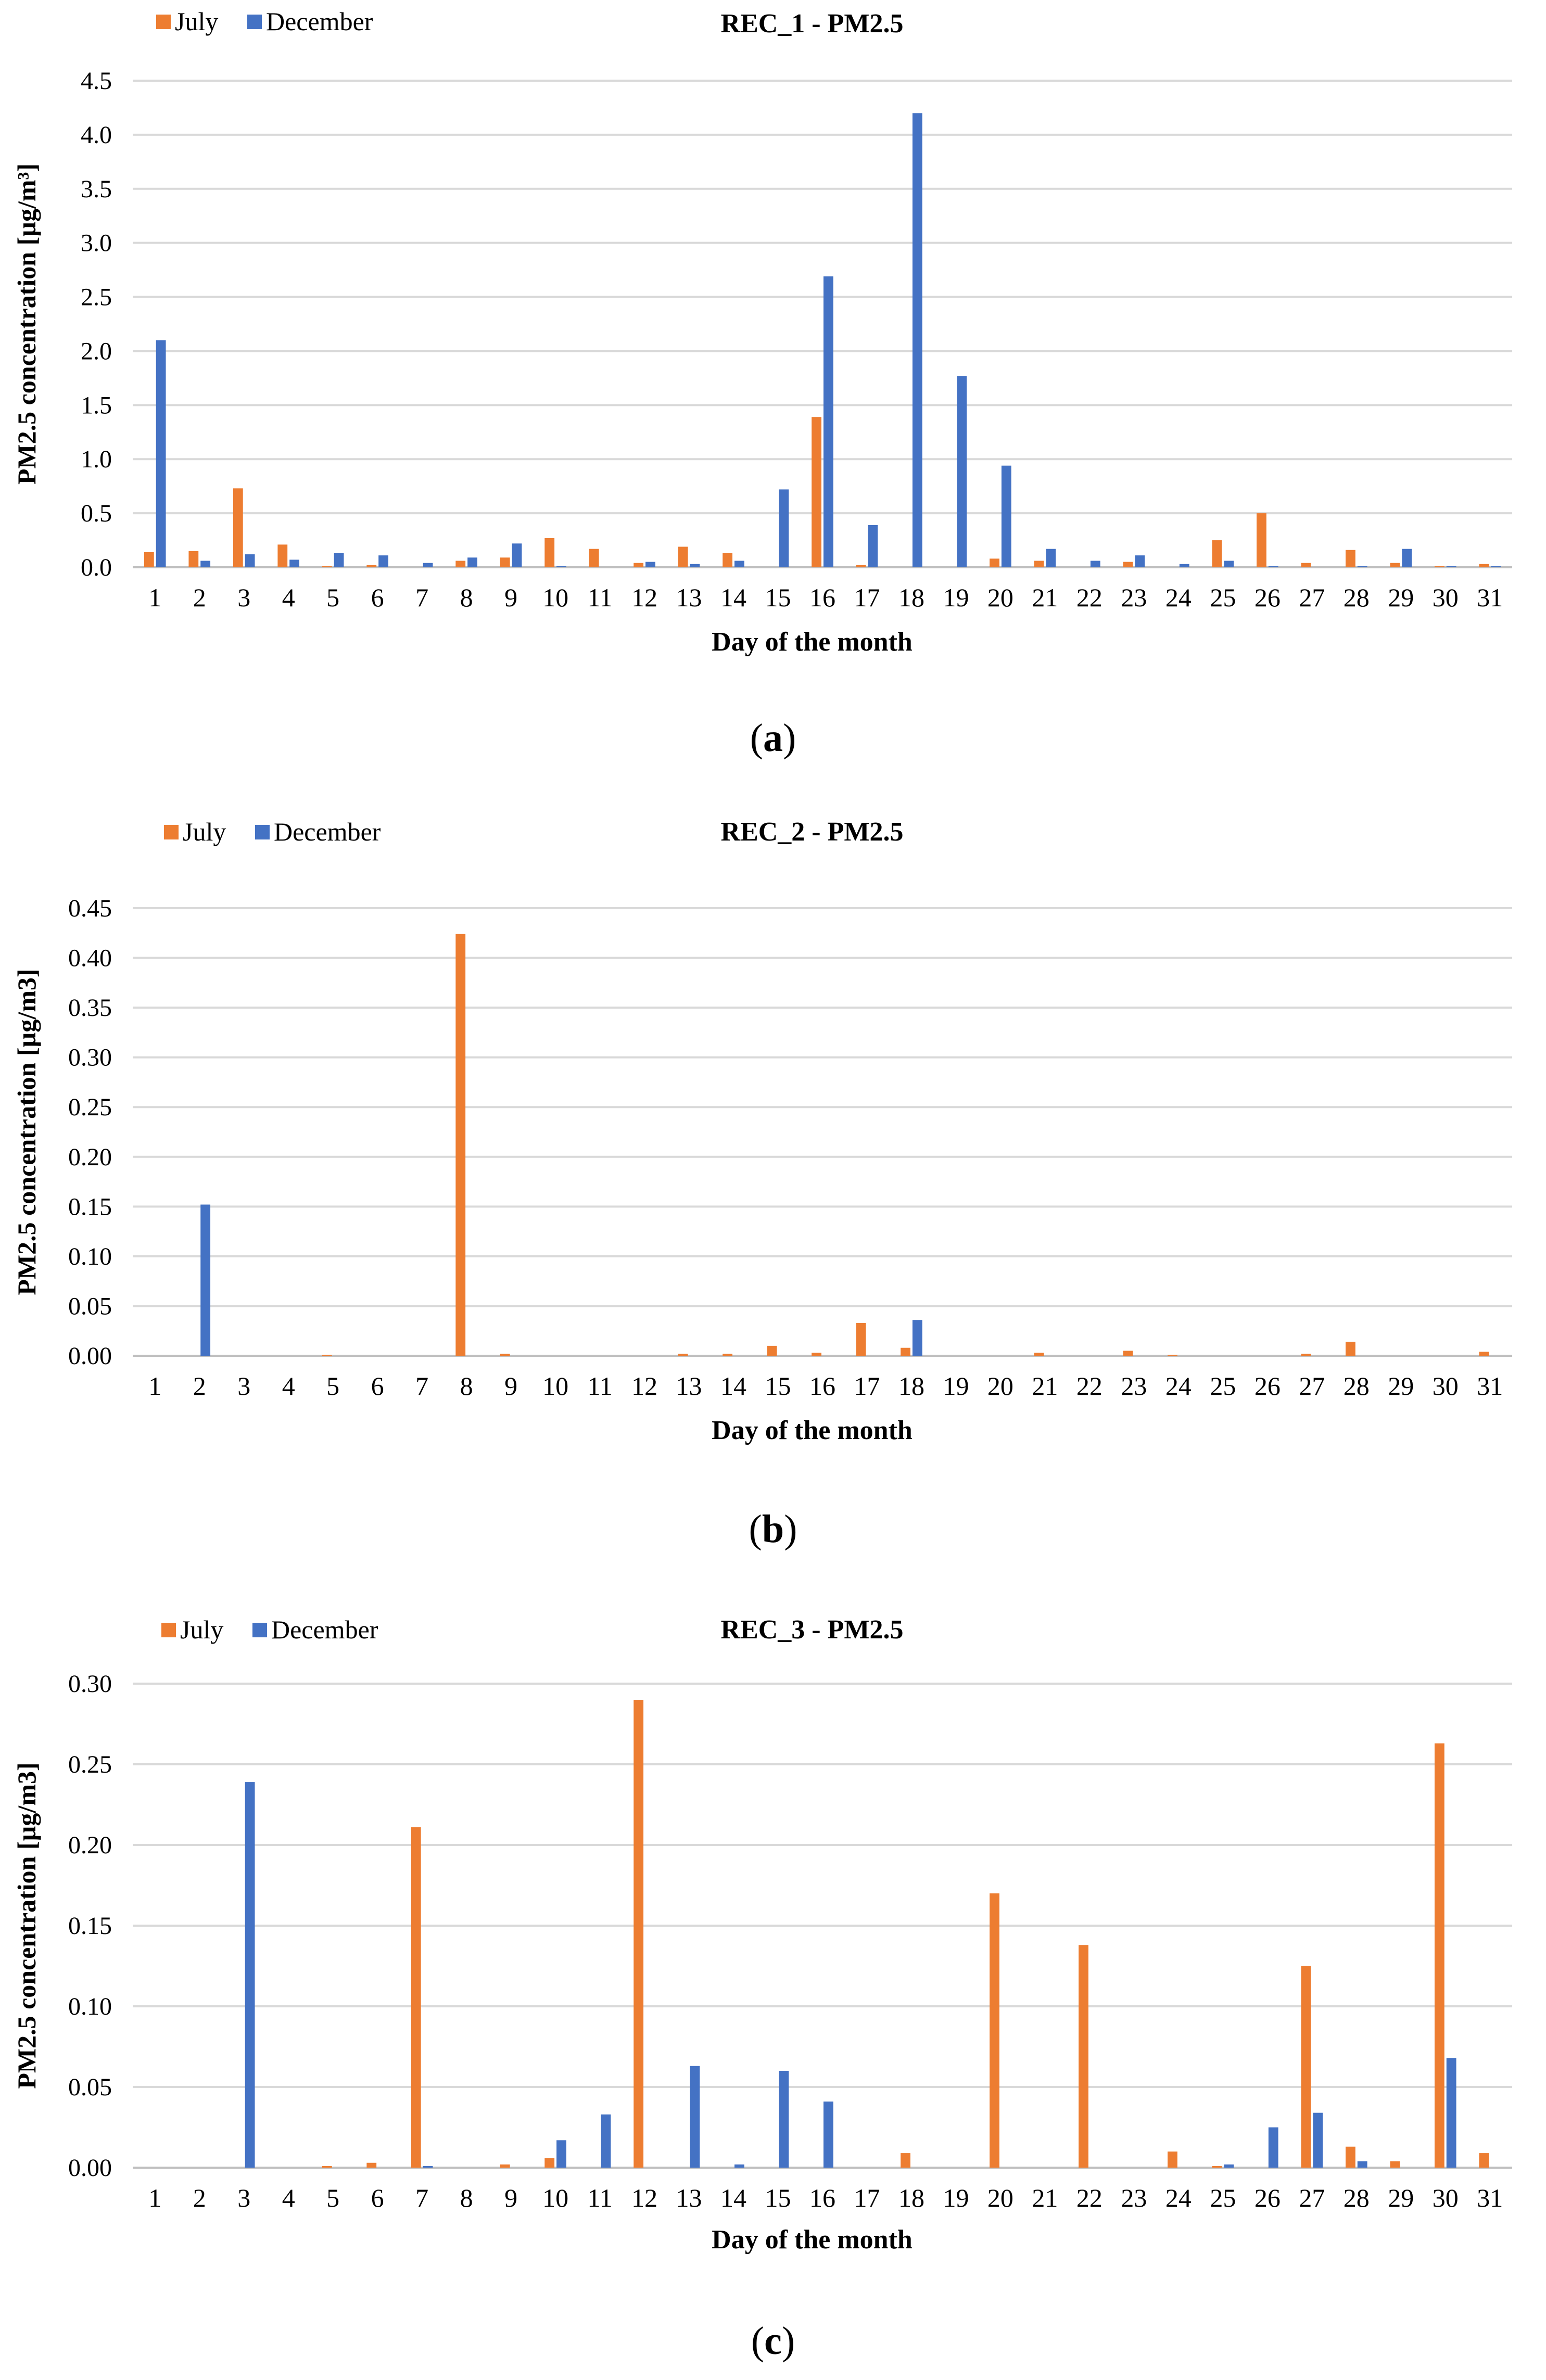  I want to click on y-tick-label: 1.0, so click(96, 459).